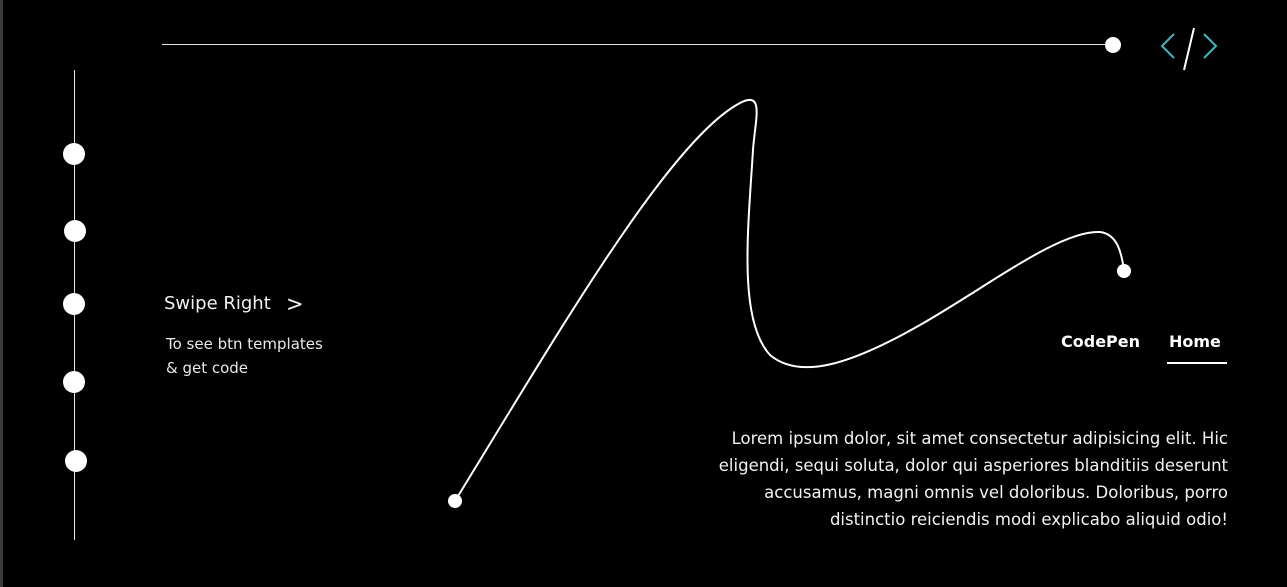  Describe the element at coordinates (1191, 50) in the screenshot. I see `code-brackets-icon` at that location.